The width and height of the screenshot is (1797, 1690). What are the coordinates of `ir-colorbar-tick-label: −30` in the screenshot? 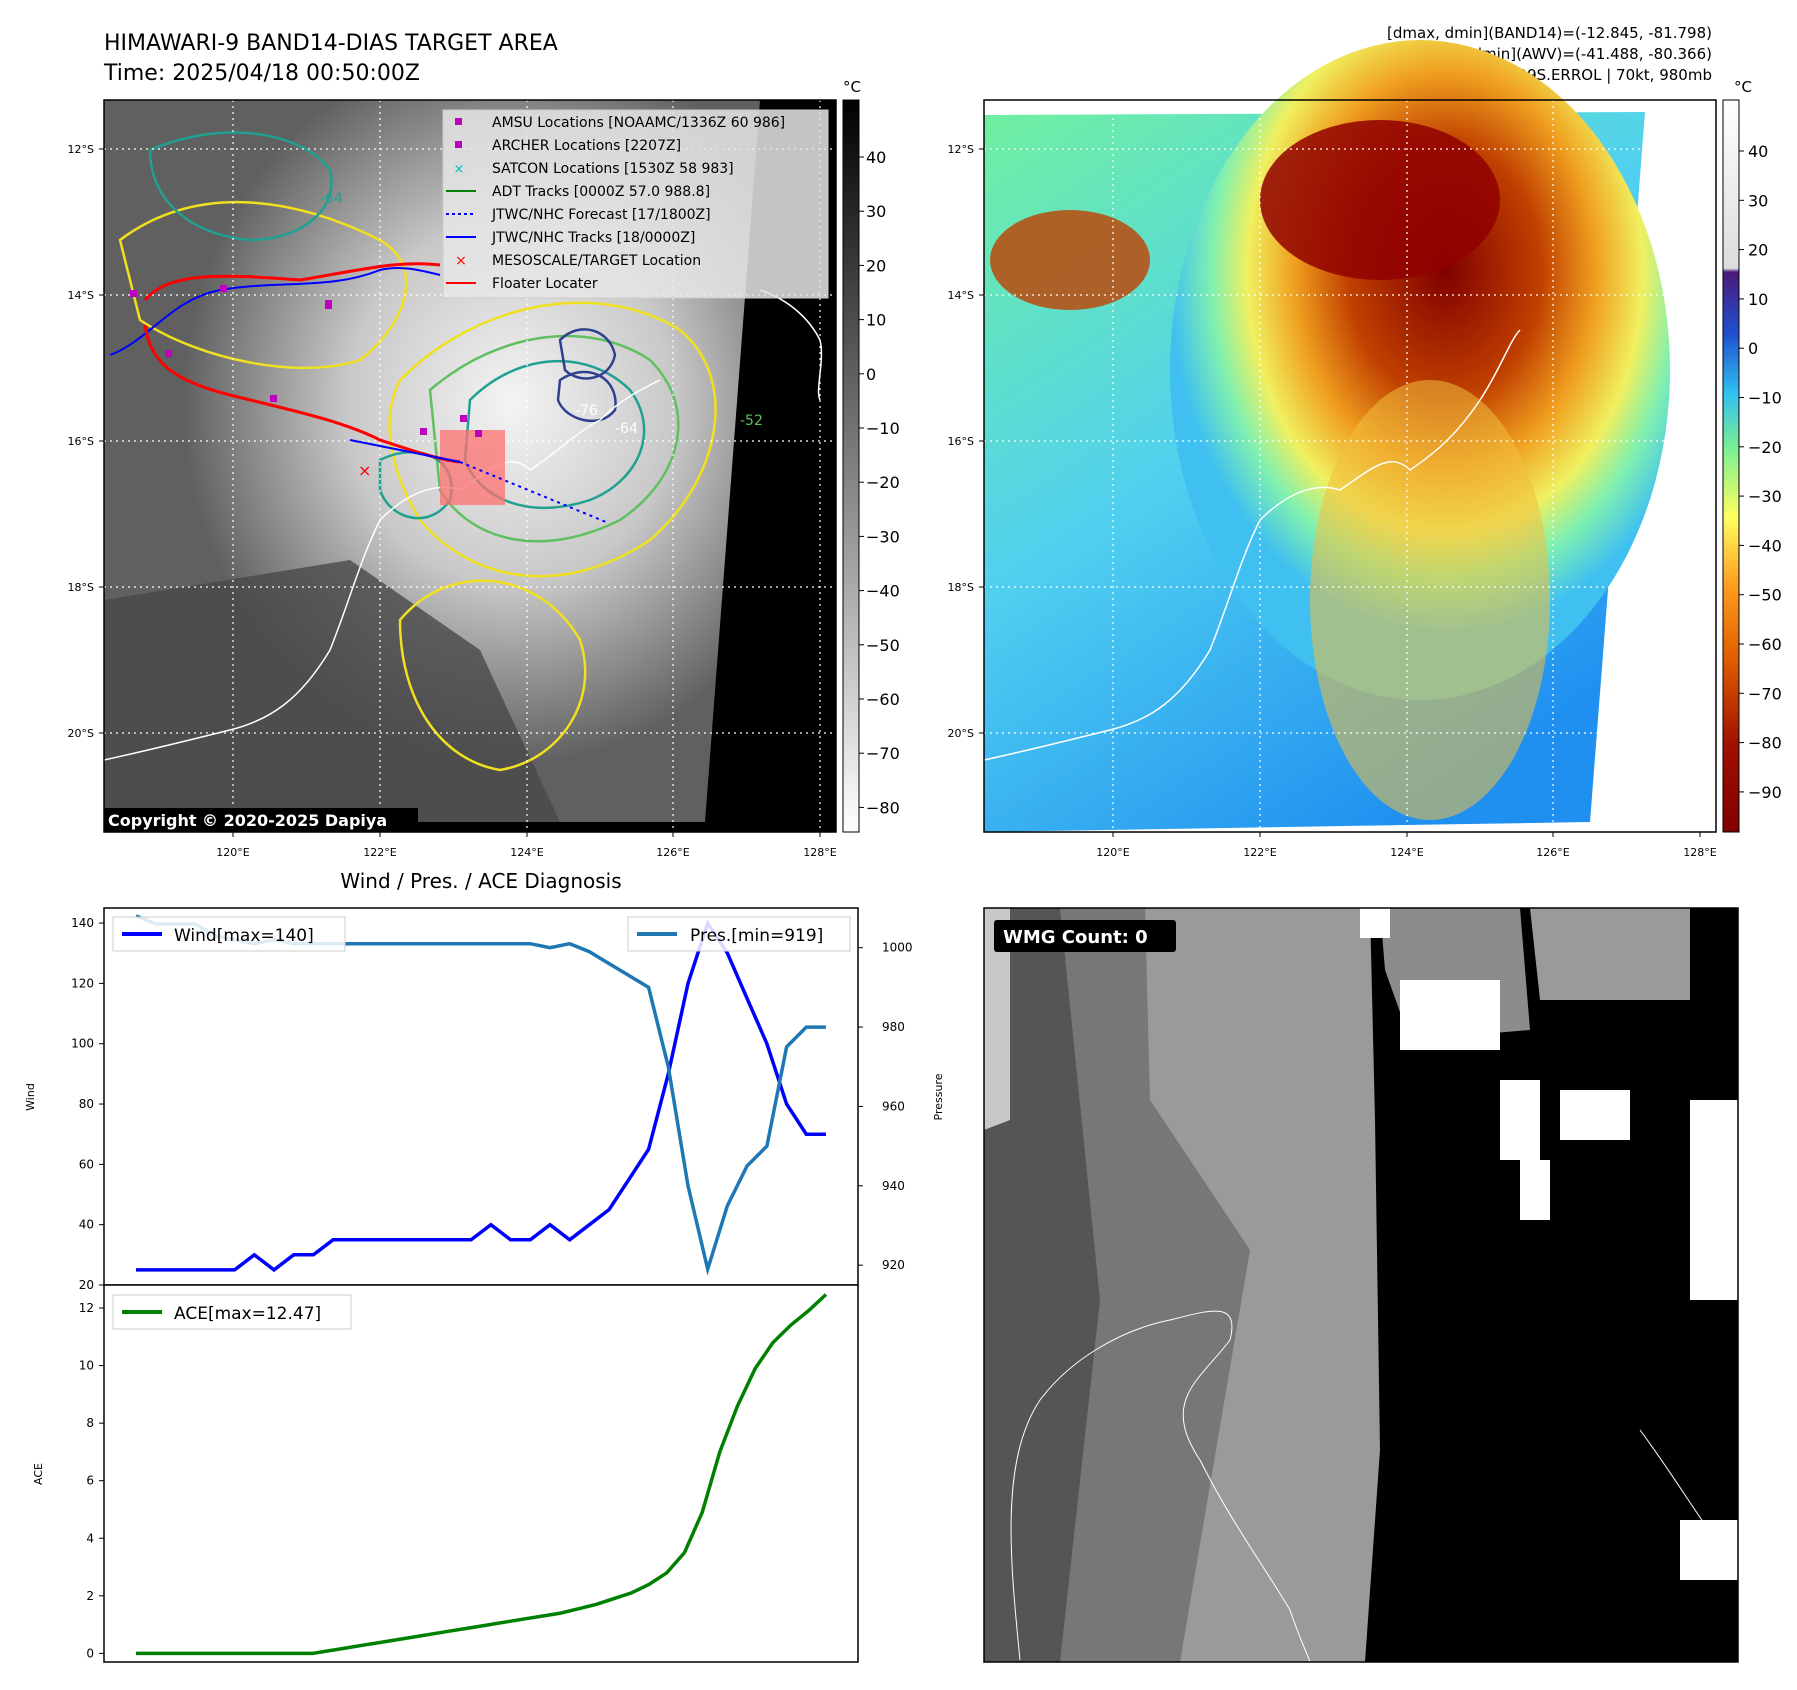 It's located at (883, 536).